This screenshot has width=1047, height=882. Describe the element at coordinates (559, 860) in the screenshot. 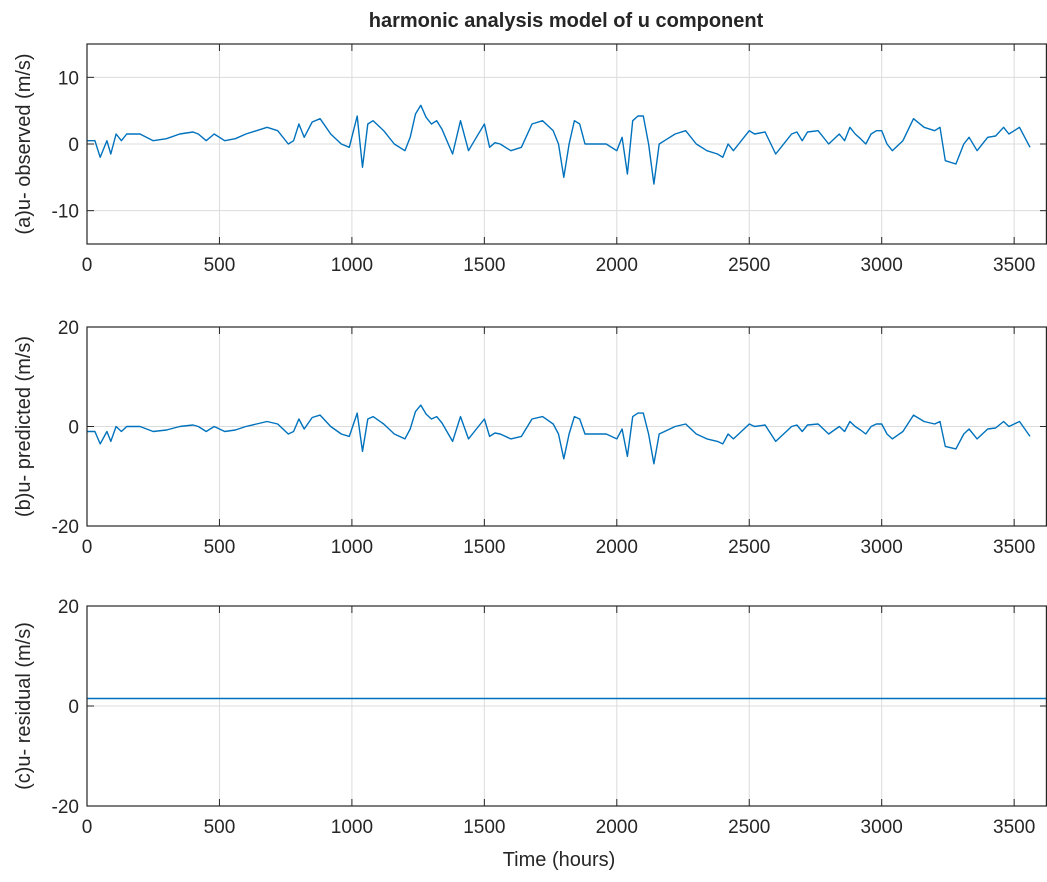

I see `x-axis-label-residual: Time (hours)` at that location.